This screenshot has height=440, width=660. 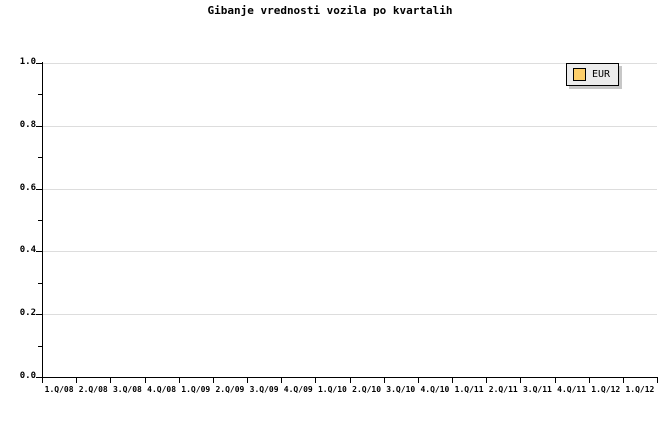 What do you see at coordinates (59, 389) in the screenshot?
I see `x-axis-label: 1.Q/08` at bounding box center [59, 389].